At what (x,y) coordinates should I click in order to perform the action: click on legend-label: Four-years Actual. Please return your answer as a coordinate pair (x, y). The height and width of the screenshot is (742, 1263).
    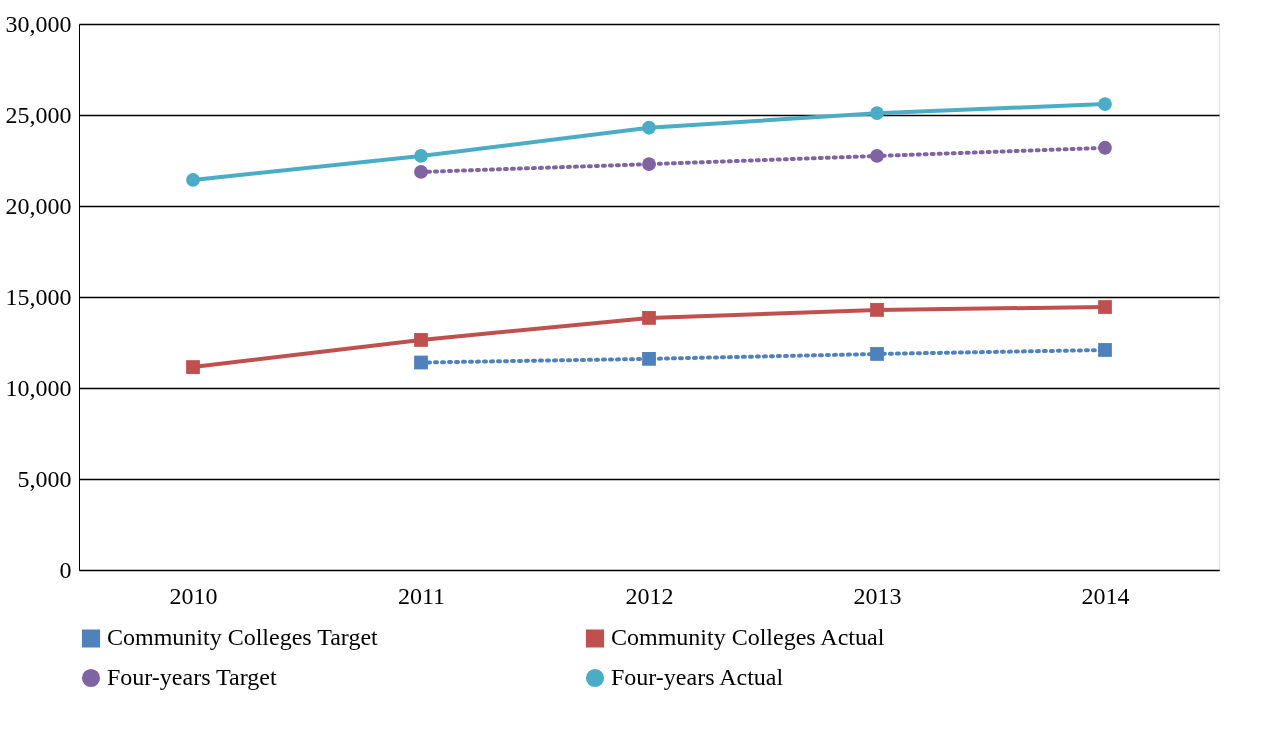
    Looking at the image, I should click on (697, 677).